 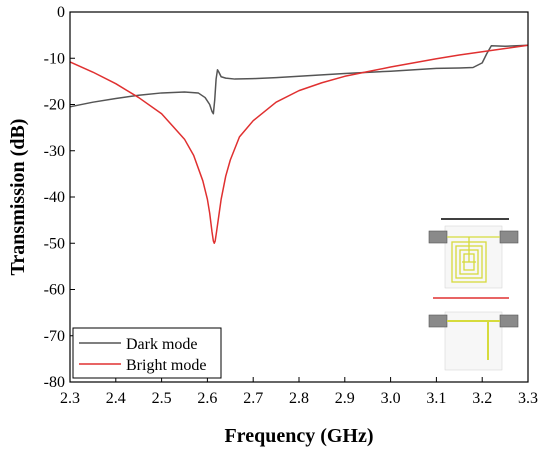 I want to click on y-tick-label: -40, so click(x=54, y=197).